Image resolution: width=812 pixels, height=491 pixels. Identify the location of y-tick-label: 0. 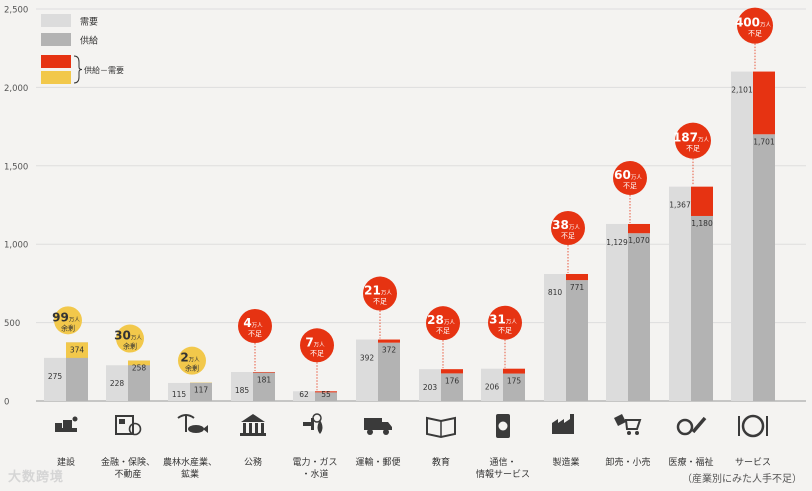
(6, 403).